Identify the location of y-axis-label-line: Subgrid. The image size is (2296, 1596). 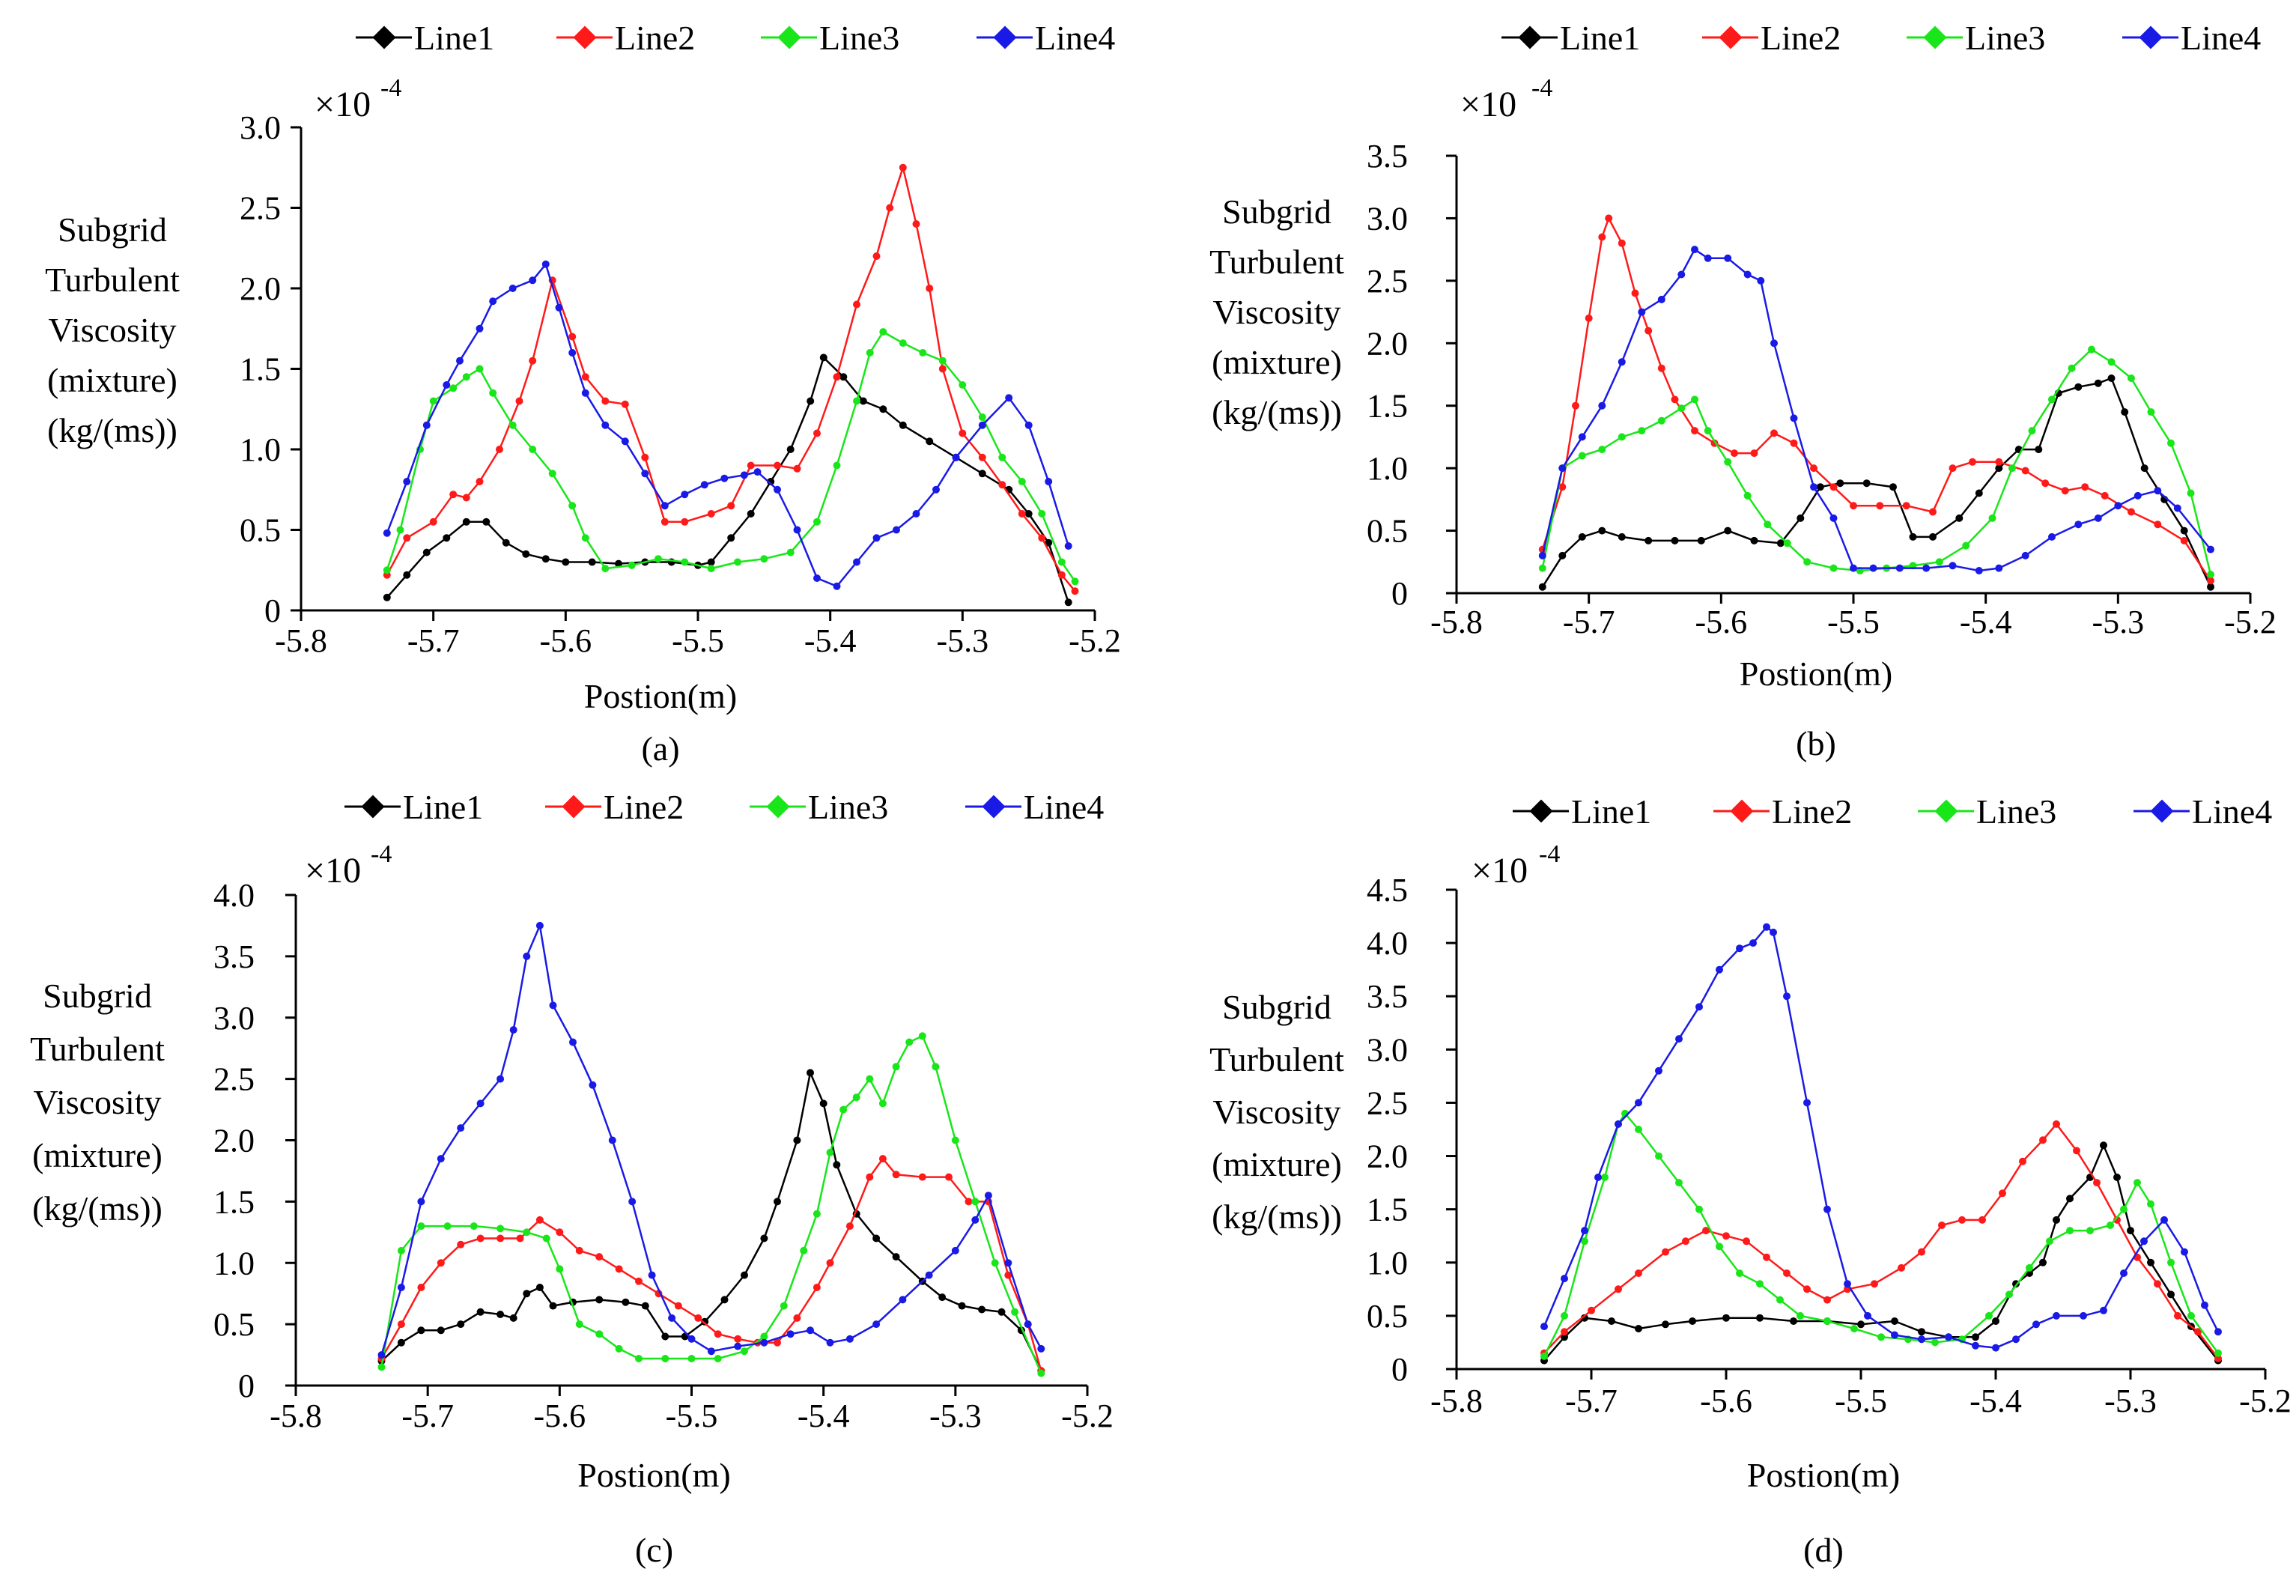
(98, 996).